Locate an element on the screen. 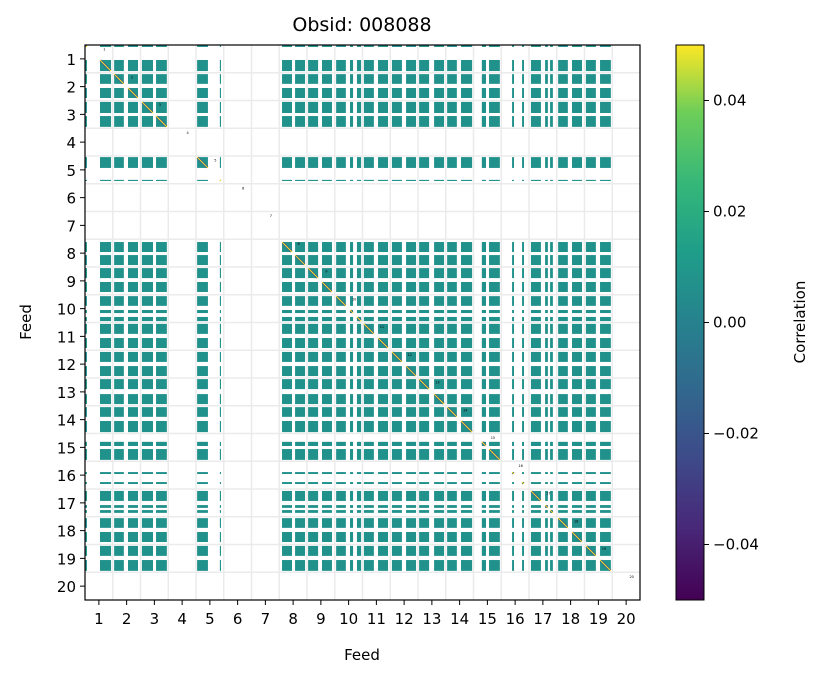  y-tick-label: 5 is located at coordinates (71, 171).